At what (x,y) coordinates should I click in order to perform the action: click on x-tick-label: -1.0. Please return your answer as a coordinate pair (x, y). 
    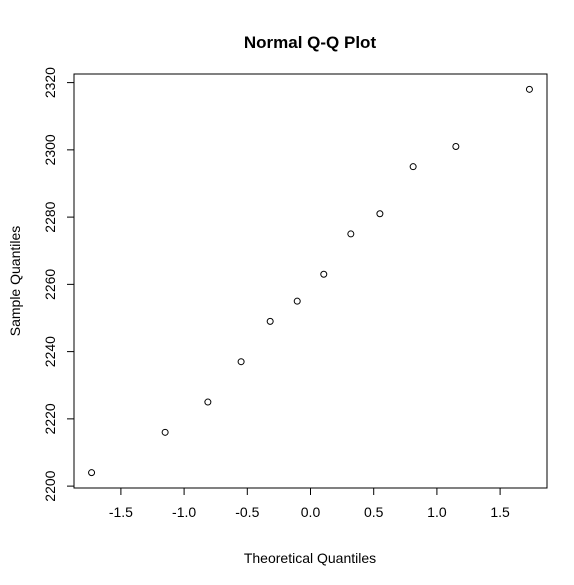
    Looking at the image, I should click on (184, 512).